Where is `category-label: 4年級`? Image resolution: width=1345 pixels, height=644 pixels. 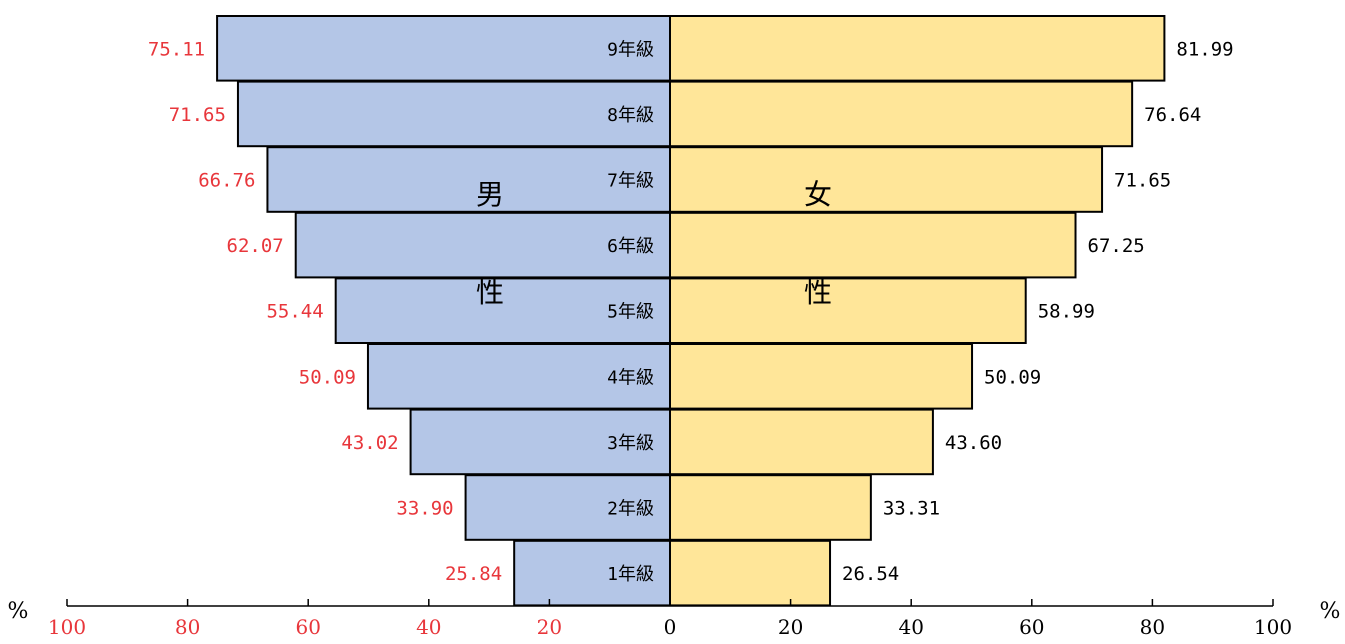
category-label: 4年級 is located at coordinates (630, 377).